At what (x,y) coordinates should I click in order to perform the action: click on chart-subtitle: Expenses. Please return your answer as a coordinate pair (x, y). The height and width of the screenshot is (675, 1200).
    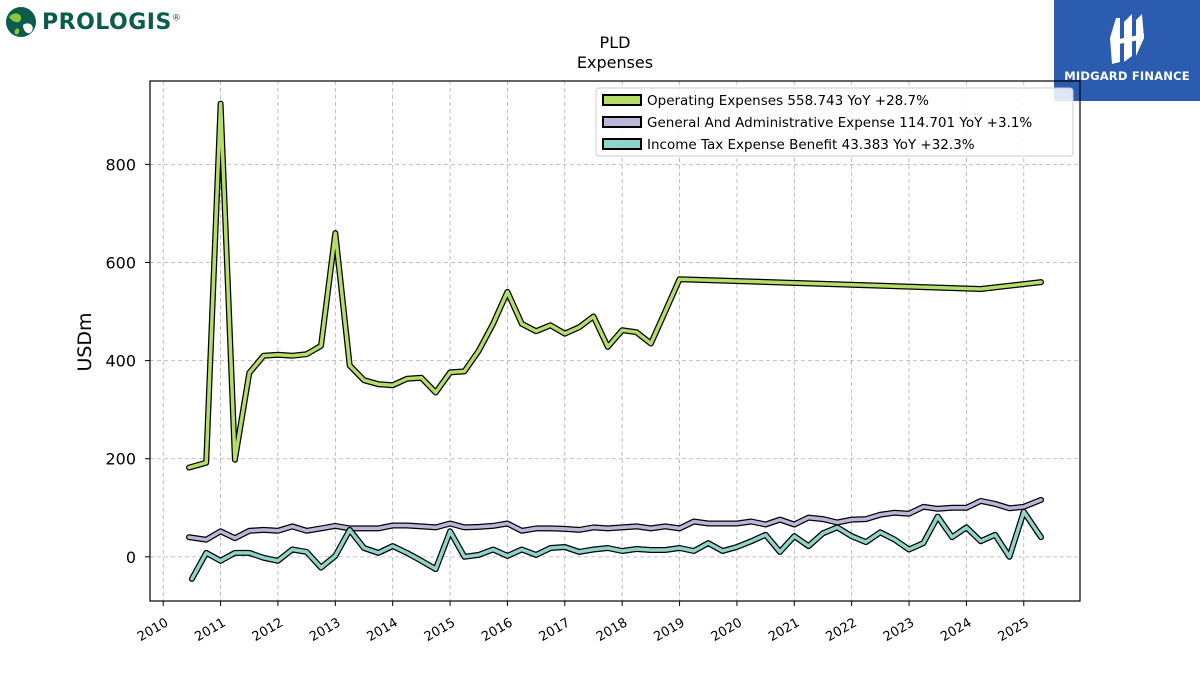
    Looking at the image, I should click on (615, 62).